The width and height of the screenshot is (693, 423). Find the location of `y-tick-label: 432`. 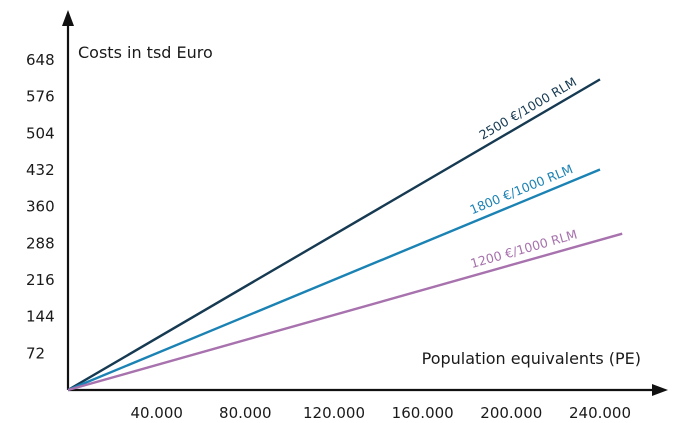

y-tick-label: 432 is located at coordinates (40, 170).